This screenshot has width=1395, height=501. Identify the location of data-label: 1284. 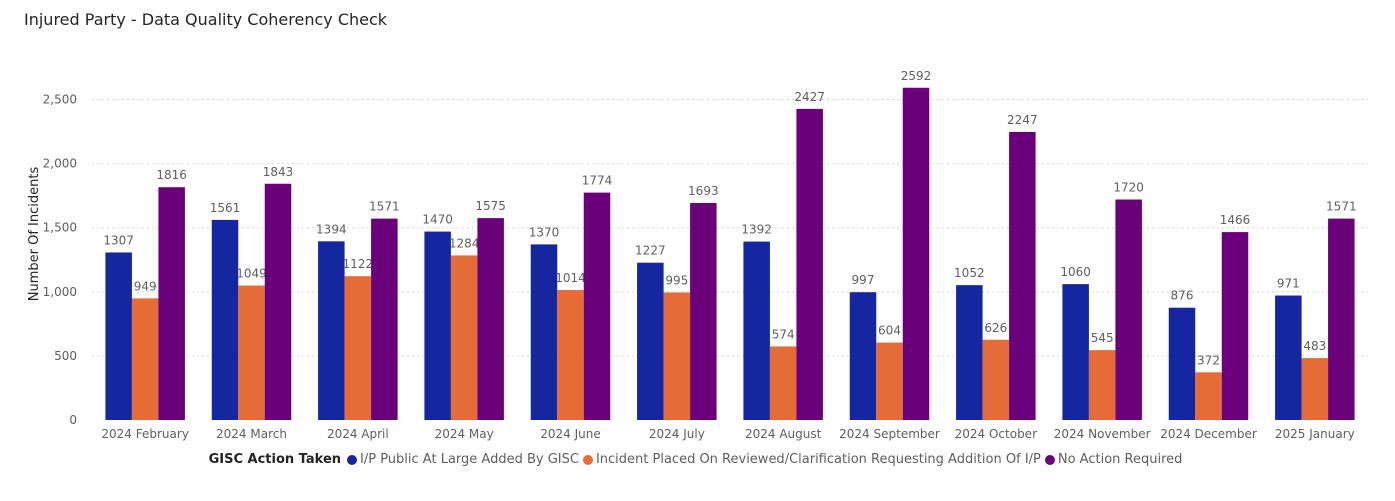
(464, 243).